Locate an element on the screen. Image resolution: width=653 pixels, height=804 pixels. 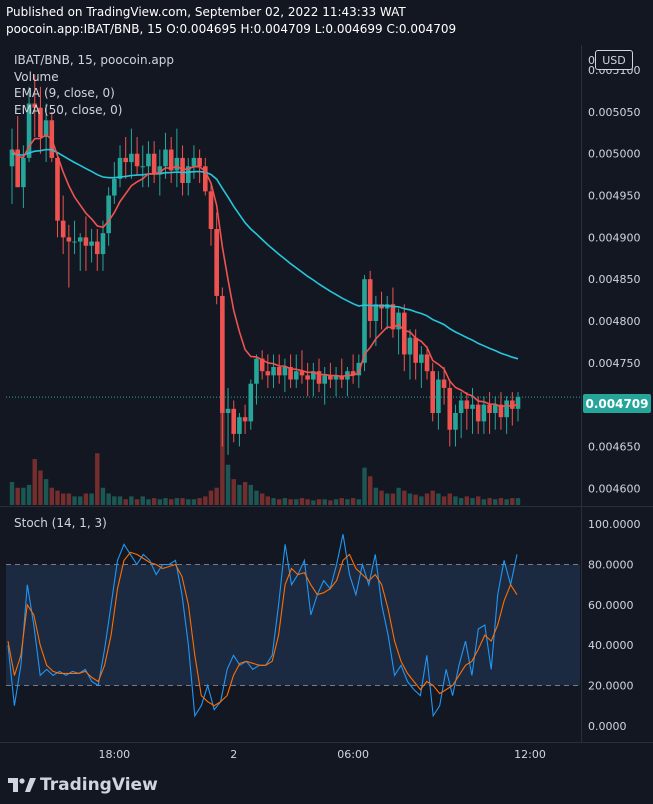
price-tick-label: 0.005050 is located at coordinates (614, 112).